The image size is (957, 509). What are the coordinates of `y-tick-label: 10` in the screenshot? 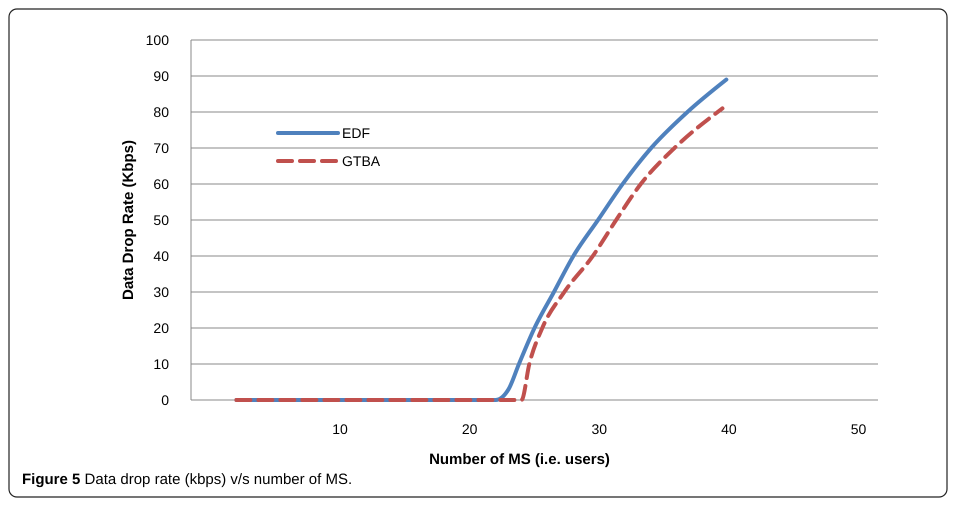 It's located at (161, 364).